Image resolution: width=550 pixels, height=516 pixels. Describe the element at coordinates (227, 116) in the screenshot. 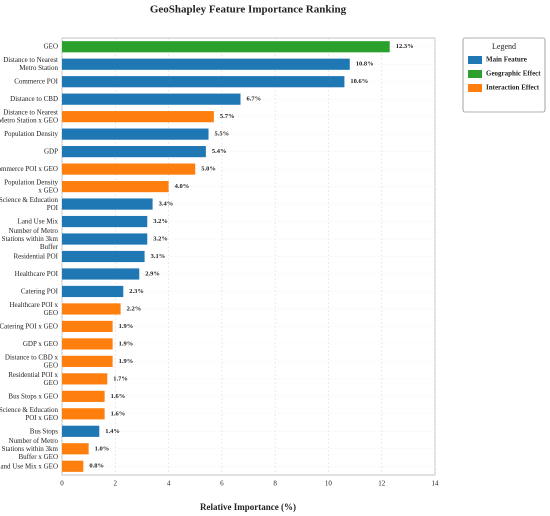

I see `value-label: 5.7%` at that location.